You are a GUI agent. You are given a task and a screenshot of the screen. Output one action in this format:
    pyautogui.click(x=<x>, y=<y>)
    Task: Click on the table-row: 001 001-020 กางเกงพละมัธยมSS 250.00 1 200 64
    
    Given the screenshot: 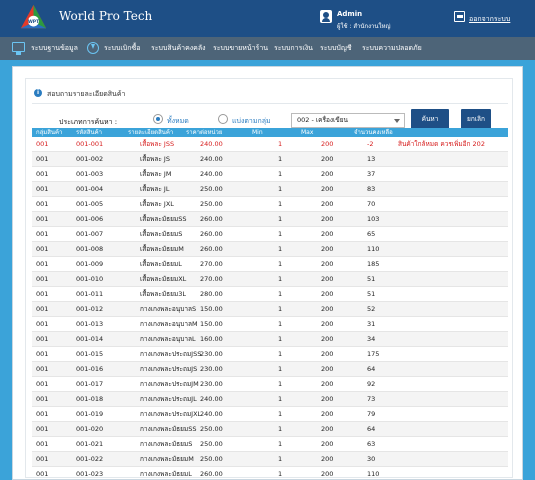 What is the action you would take?
    pyautogui.click(x=270, y=429)
    